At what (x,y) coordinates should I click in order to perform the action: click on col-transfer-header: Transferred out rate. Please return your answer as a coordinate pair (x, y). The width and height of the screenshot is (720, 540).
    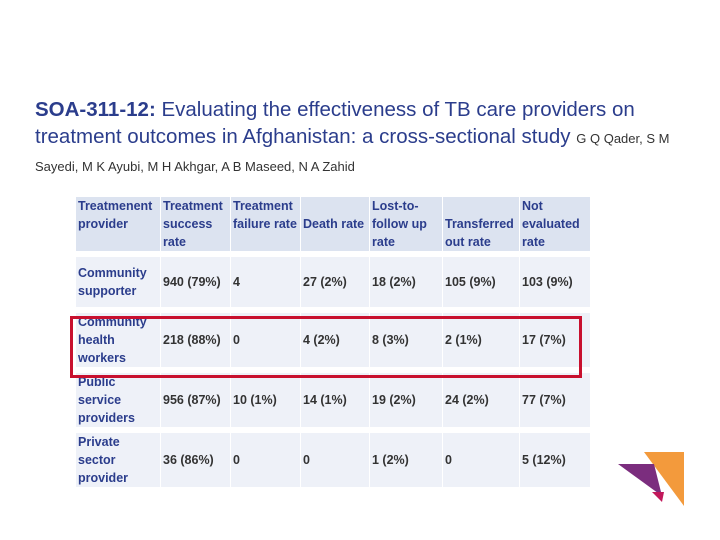
    Looking at the image, I should click on (481, 224).